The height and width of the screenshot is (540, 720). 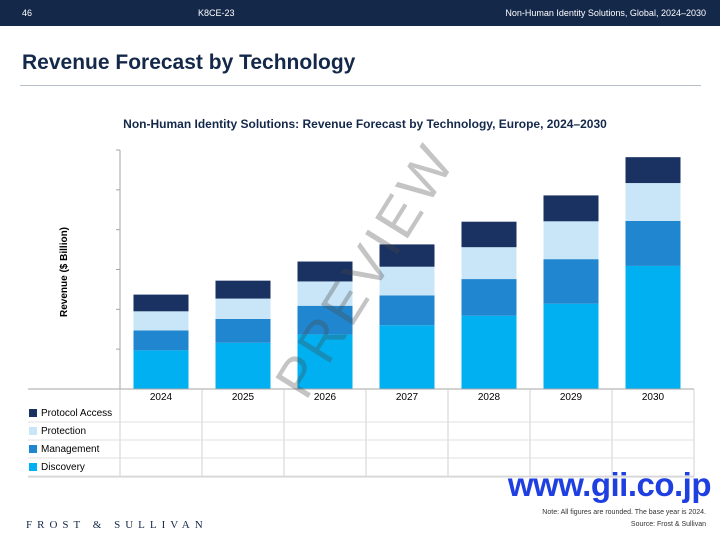 What do you see at coordinates (407, 397) in the screenshot?
I see `x-tick-label: 2027` at bounding box center [407, 397].